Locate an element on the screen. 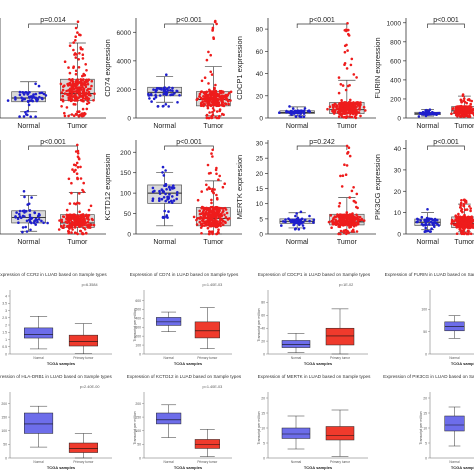  y-tick-label: 150 is located at coordinates (125, 173).